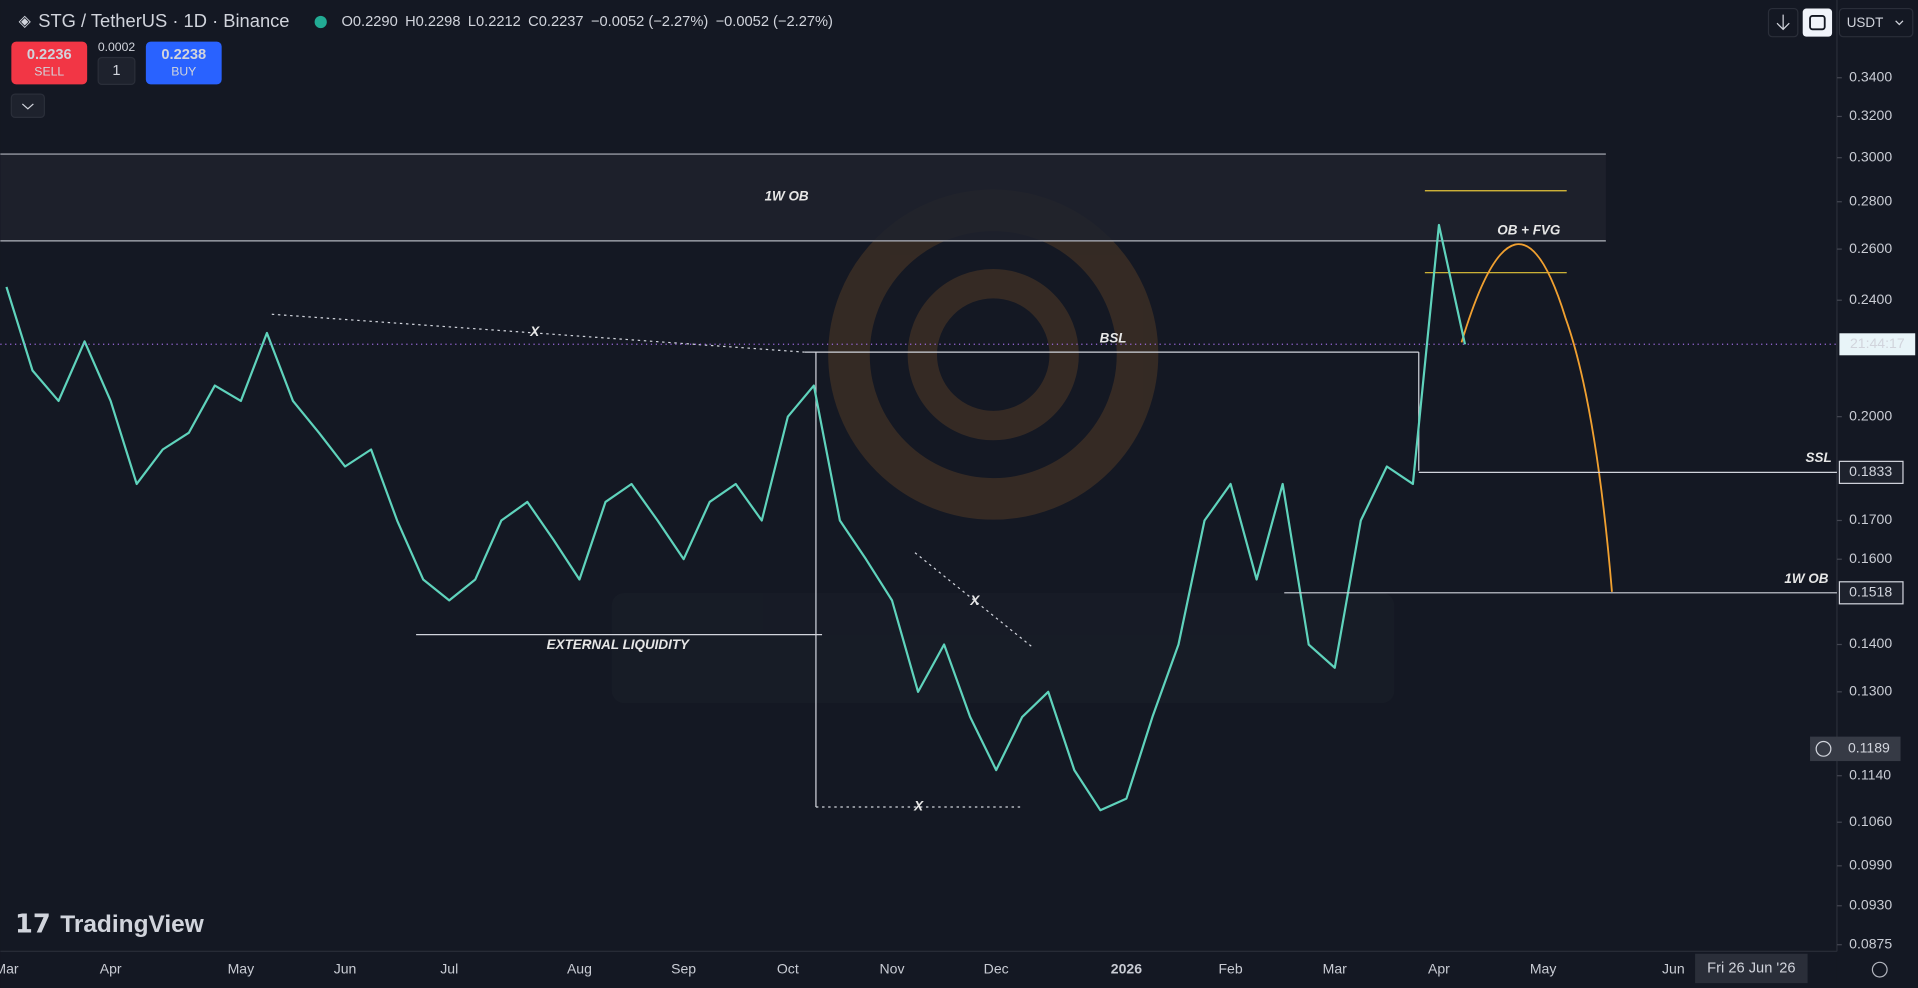 Image resolution: width=1918 pixels, height=988 pixels. I want to click on currency-select, so click(1876, 22).